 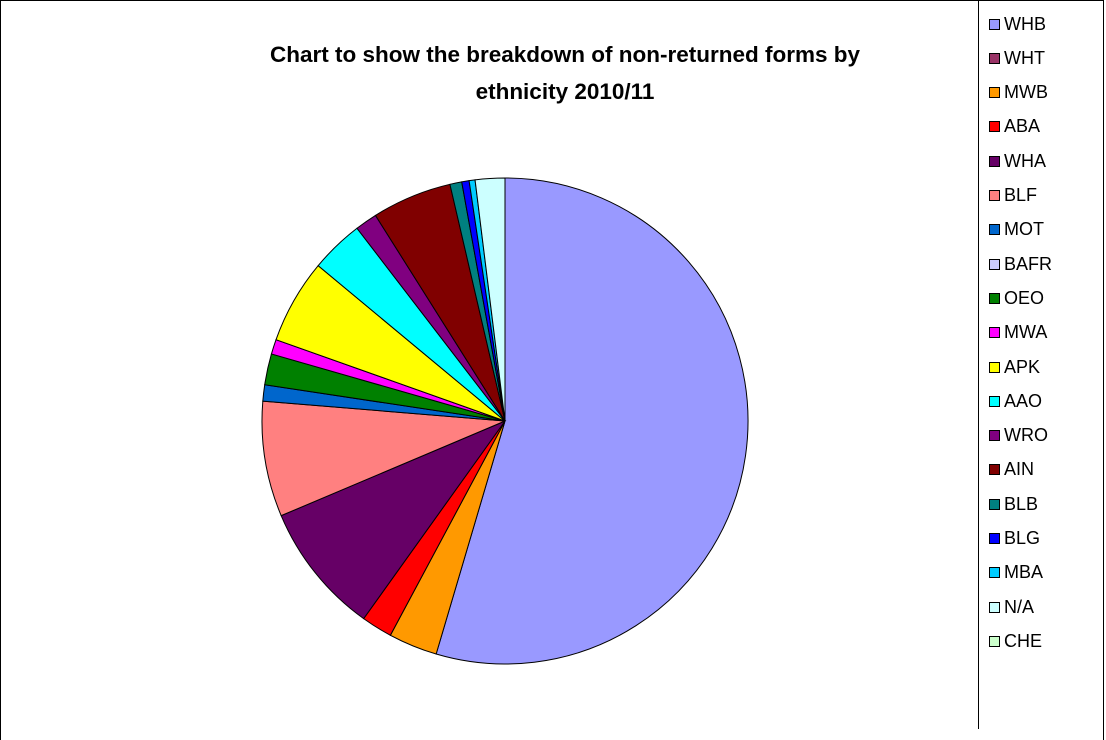 What do you see at coordinates (1022, 366) in the screenshot?
I see `legend-label: APK` at bounding box center [1022, 366].